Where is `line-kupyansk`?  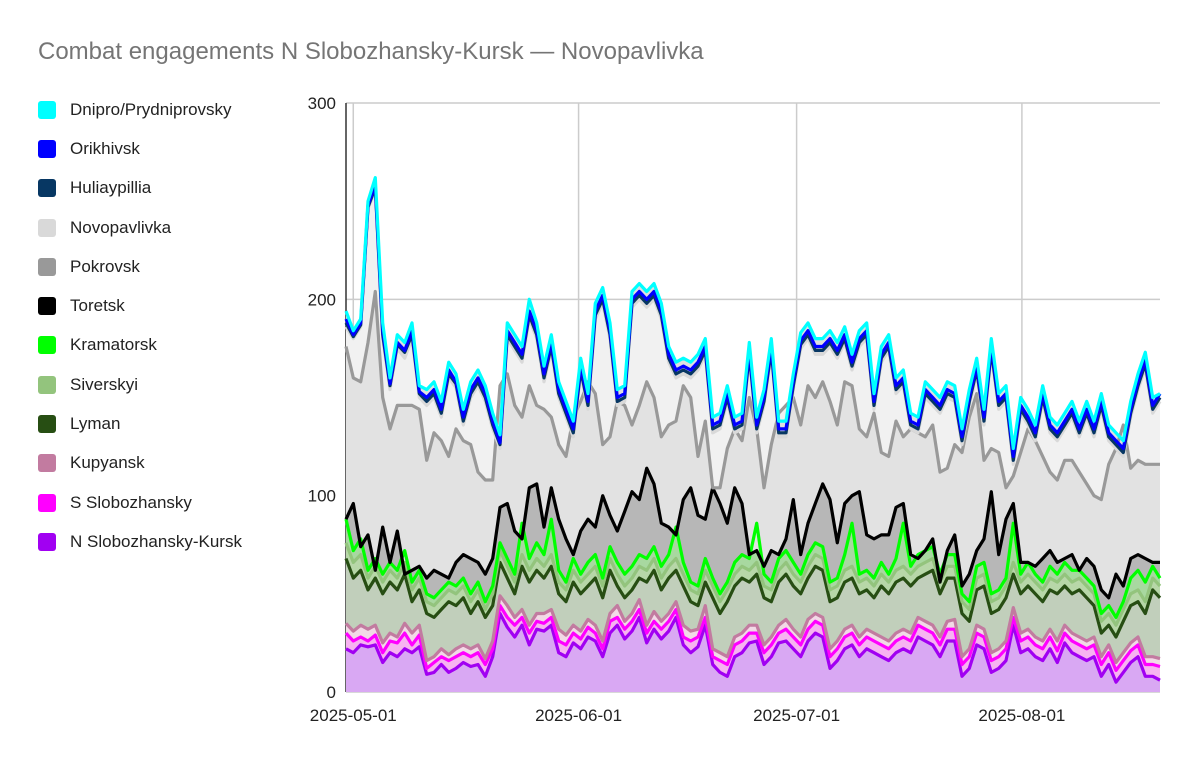 line-kupyansk is located at coordinates (752, 629).